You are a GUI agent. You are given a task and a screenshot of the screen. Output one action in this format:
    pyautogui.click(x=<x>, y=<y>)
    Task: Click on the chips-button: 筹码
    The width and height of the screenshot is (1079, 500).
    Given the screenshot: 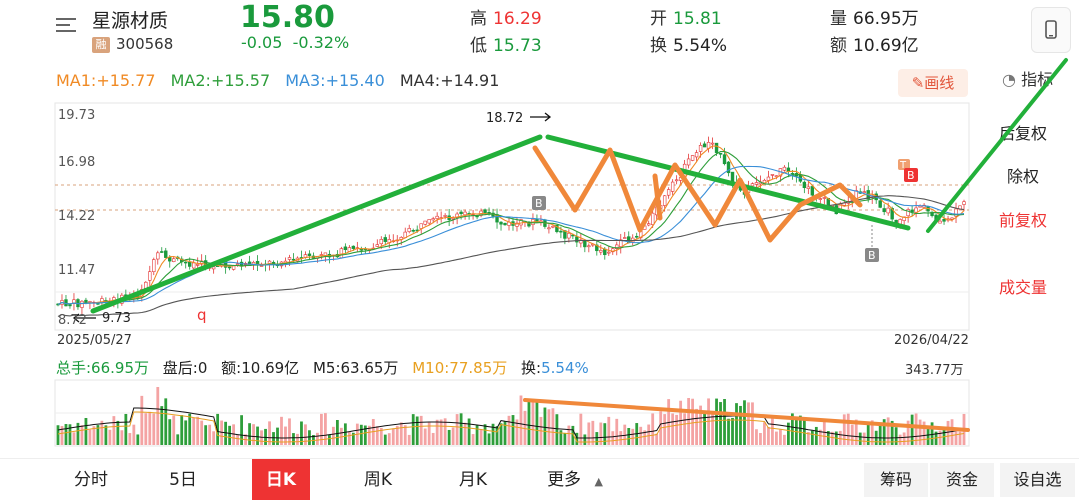 What is the action you would take?
    pyautogui.click(x=896, y=480)
    